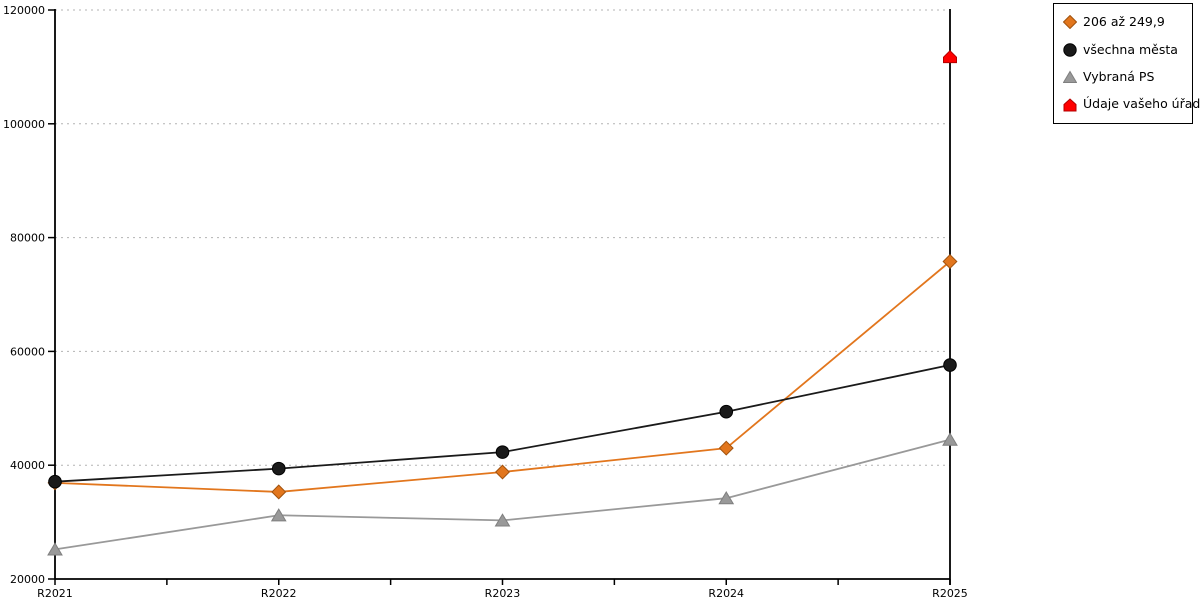 The width and height of the screenshot is (1200, 600). Describe the element at coordinates (1124, 22) in the screenshot. I see `legend-label: 206 až 249,9` at that location.